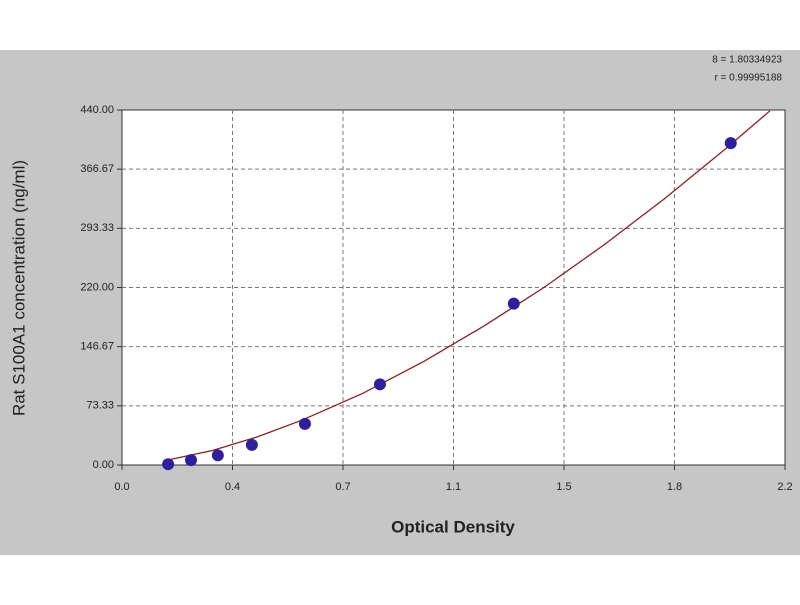 This screenshot has width=800, height=605. Describe the element at coordinates (747, 60) in the screenshot. I see `annotation: 8 = 1.80334923` at that location.